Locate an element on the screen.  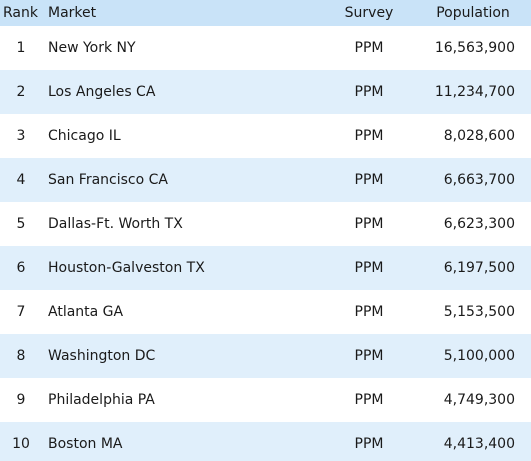
rank-cell: 4 is located at coordinates (21, 180).